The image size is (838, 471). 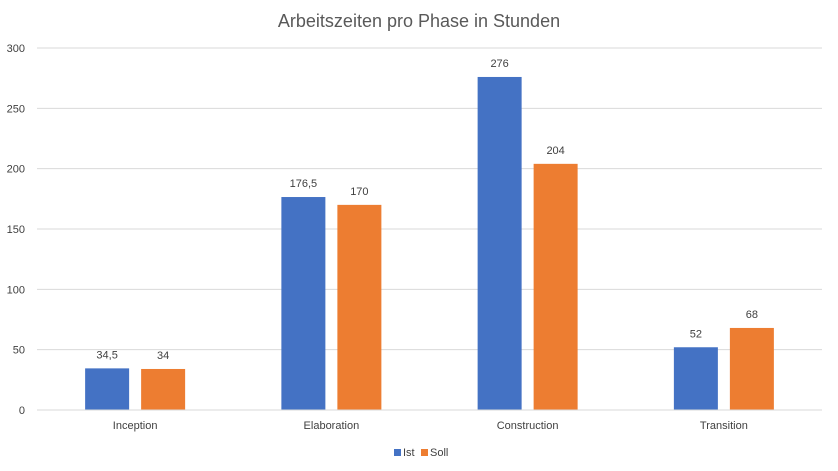 I want to click on data-label: 276, so click(x=499, y=64).